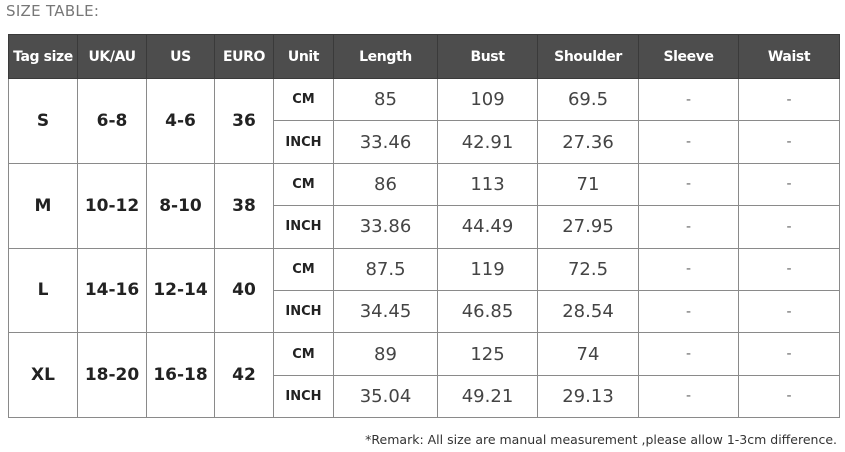 The height and width of the screenshot is (452, 845). Describe the element at coordinates (244, 290) in the screenshot. I see `euro-cell: 40` at that location.